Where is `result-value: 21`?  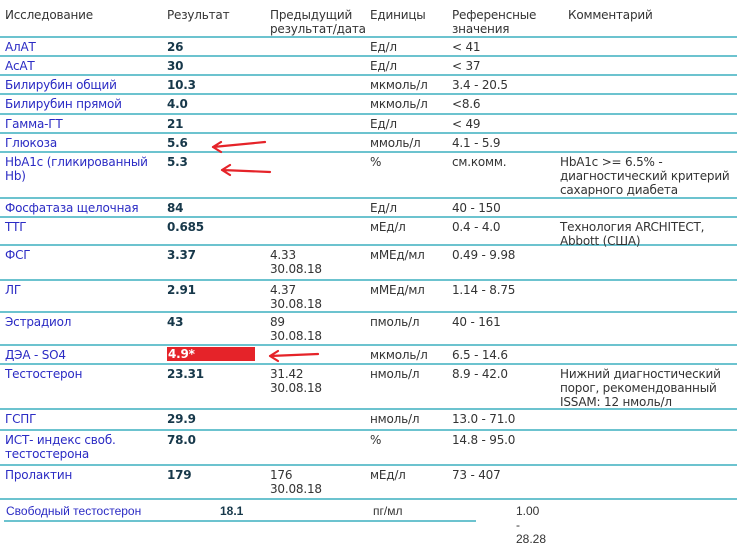 result-value: 21 is located at coordinates (175, 124).